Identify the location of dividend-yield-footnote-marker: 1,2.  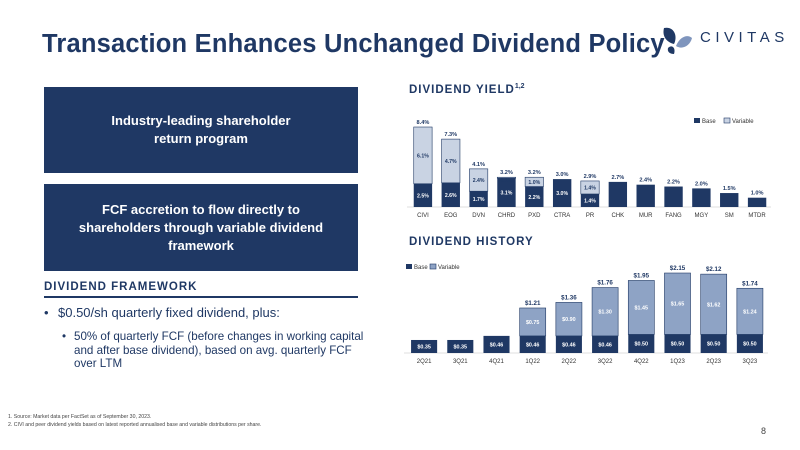
(519, 86).